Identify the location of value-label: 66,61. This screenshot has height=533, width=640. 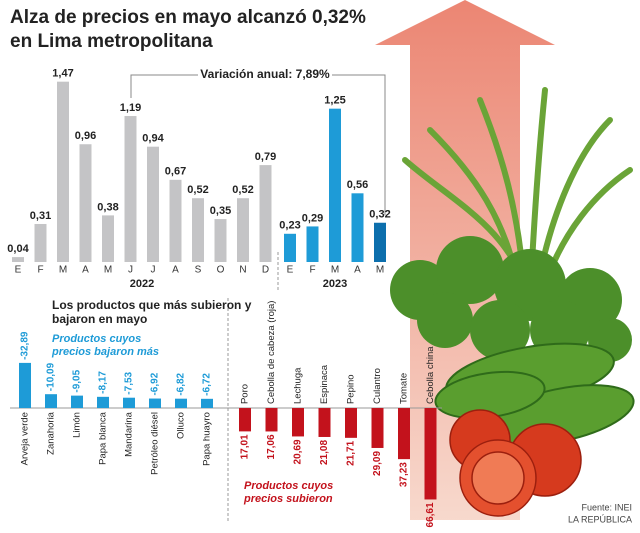
(430, 514).